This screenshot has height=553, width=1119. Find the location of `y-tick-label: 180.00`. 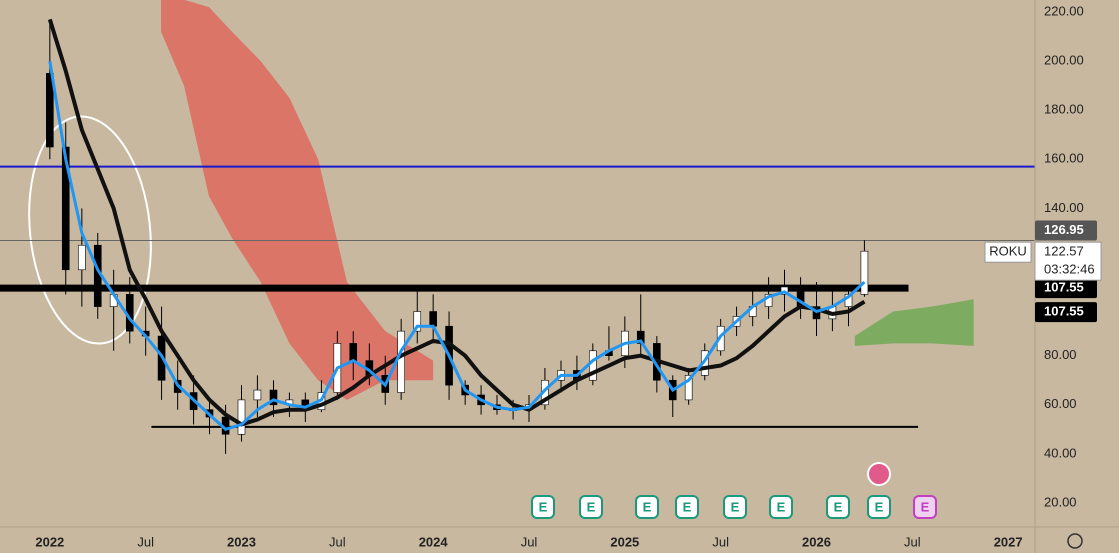

y-tick-label: 180.00 is located at coordinates (1064, 109).